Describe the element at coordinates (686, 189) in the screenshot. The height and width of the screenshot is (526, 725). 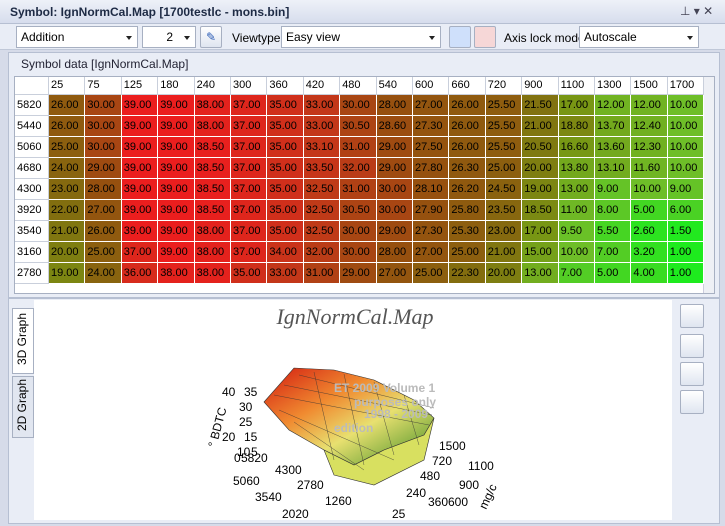
I see `table-cell: 9.00` at that location.